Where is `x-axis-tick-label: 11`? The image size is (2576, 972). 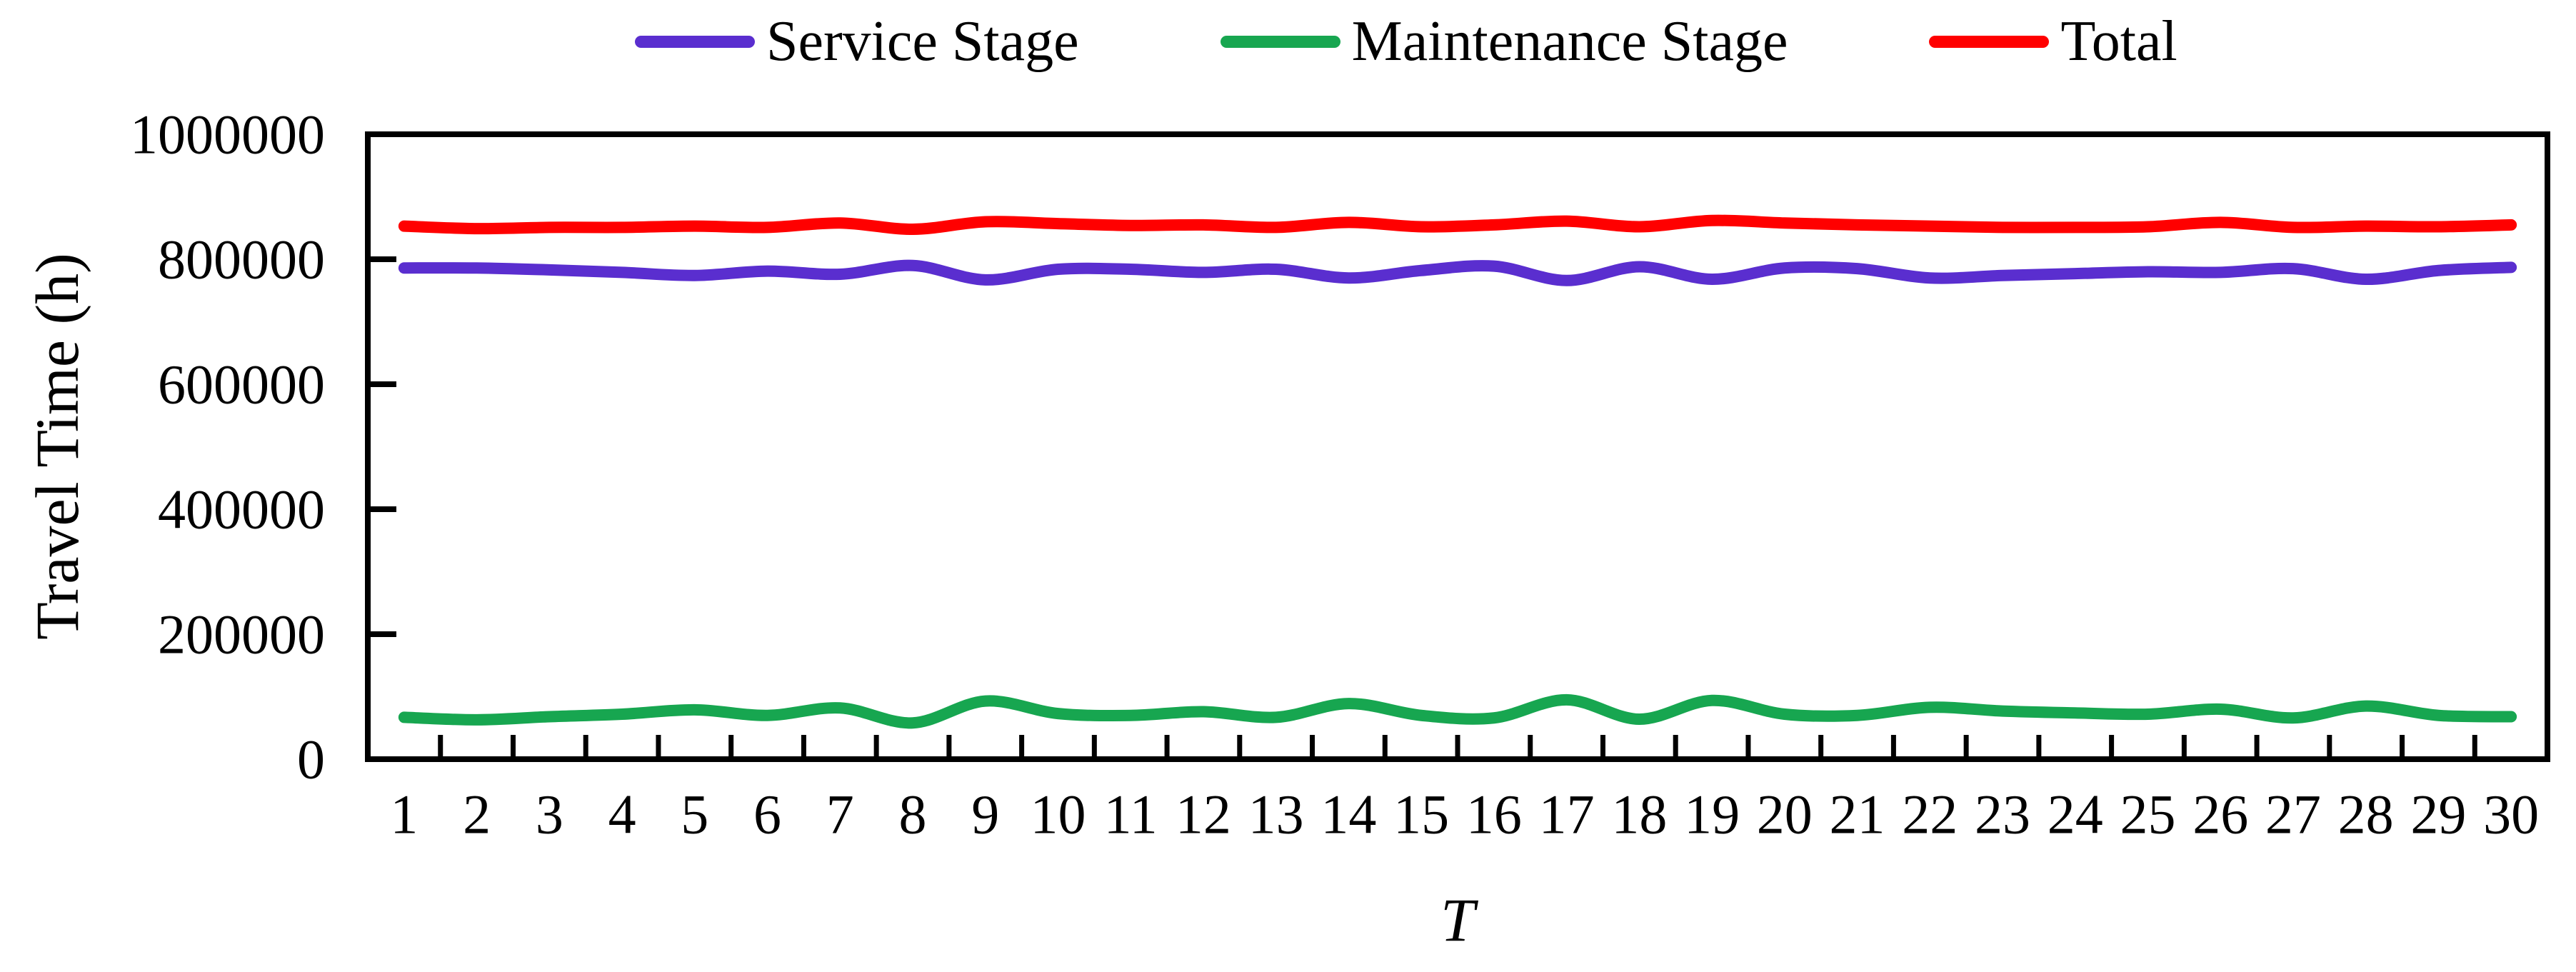 x-axis-tick-label: 11 is located at coordinates (1131, 814).